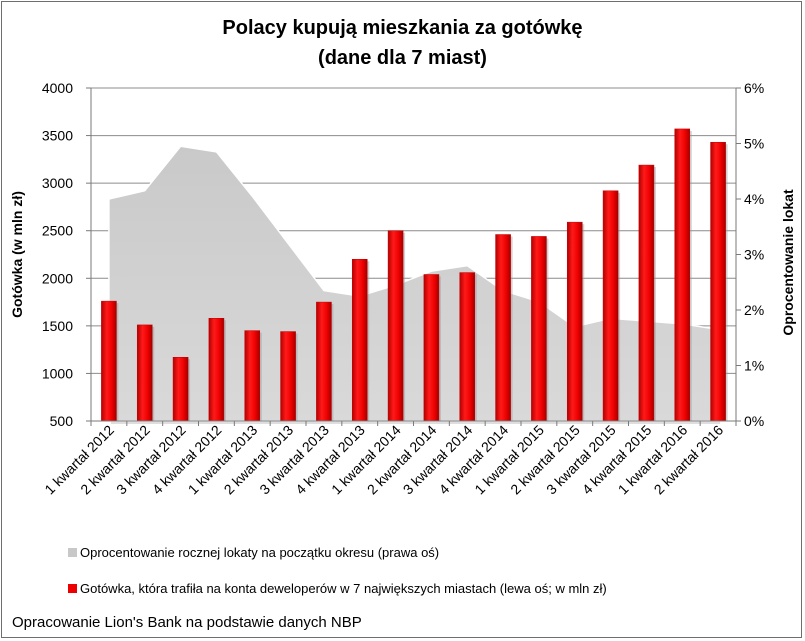 Image resolution: width=805 pixels, height=641 pixels. I want to click on legend-swatch-area, so click(72, 552).